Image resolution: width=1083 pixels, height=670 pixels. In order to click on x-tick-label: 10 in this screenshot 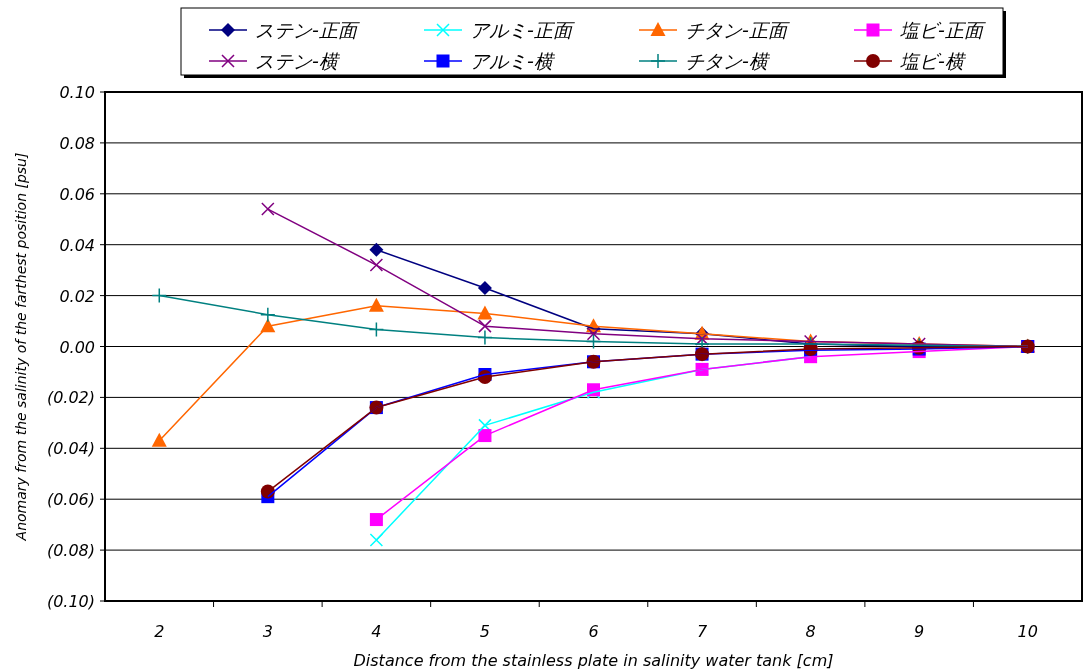, I will do `click(1027, 631)`.